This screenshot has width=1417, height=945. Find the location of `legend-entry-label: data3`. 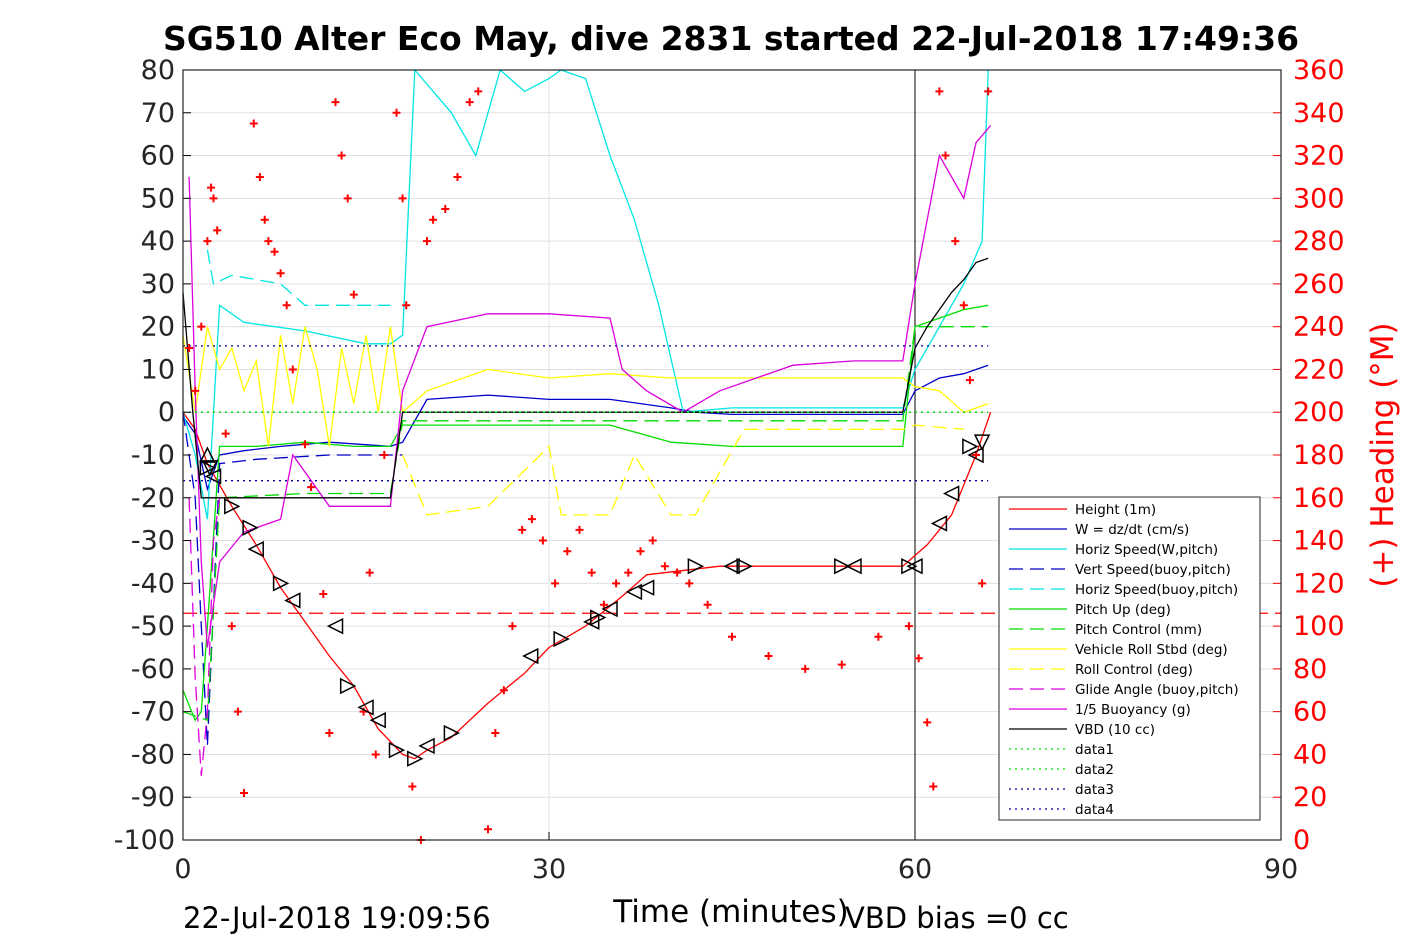

legend-entry-label: data3 is located at coordinates (1094, 790).